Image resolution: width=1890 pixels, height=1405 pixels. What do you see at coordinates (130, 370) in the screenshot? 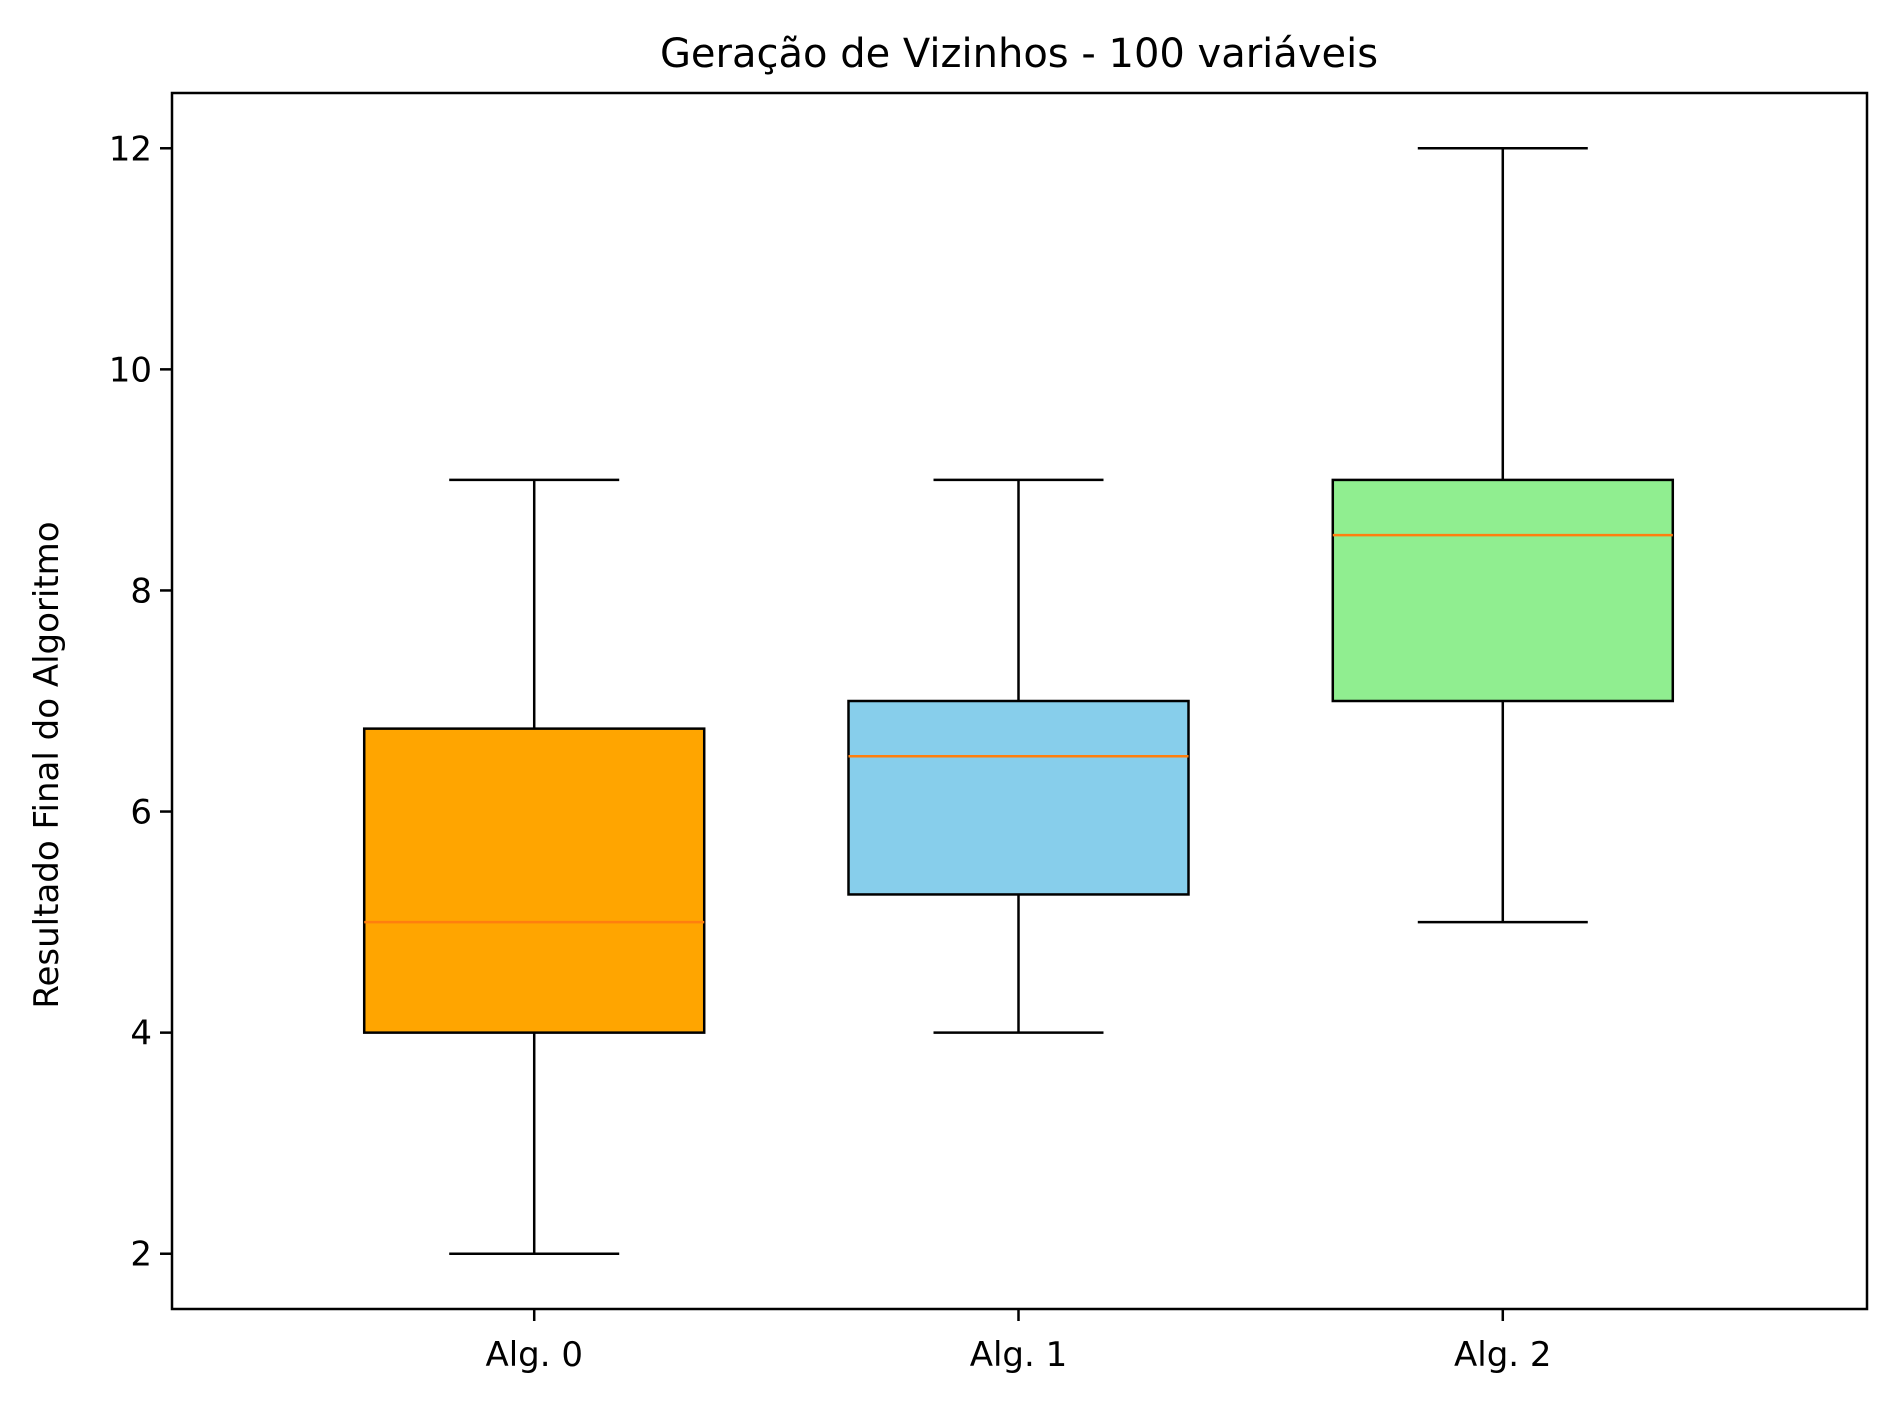
I see `y-tick-label: 10` at bounding box center [130, 370].